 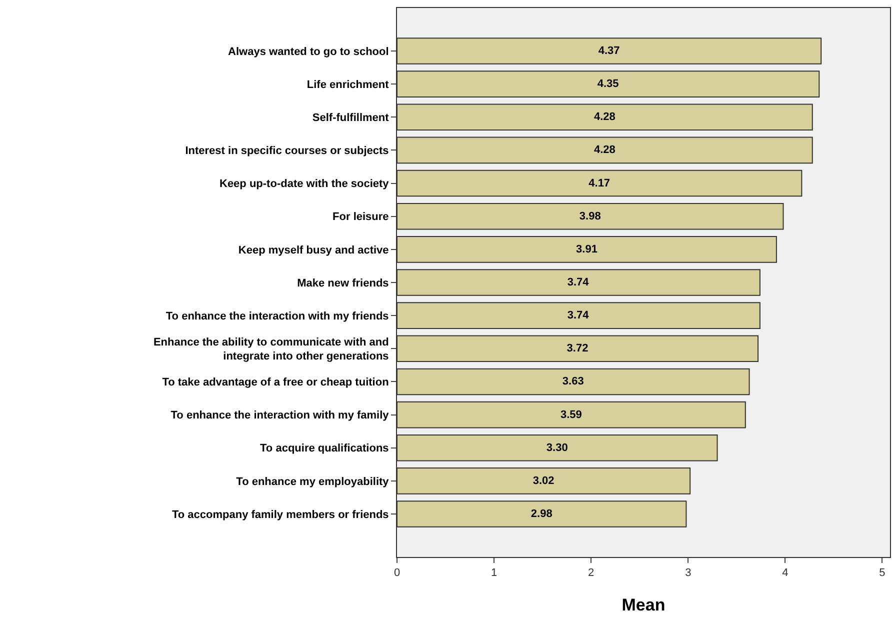 What do you see at coordinates (608, 84) in the screenshot?
I see `data-label: 4.35` at bounding box center [608, 84].